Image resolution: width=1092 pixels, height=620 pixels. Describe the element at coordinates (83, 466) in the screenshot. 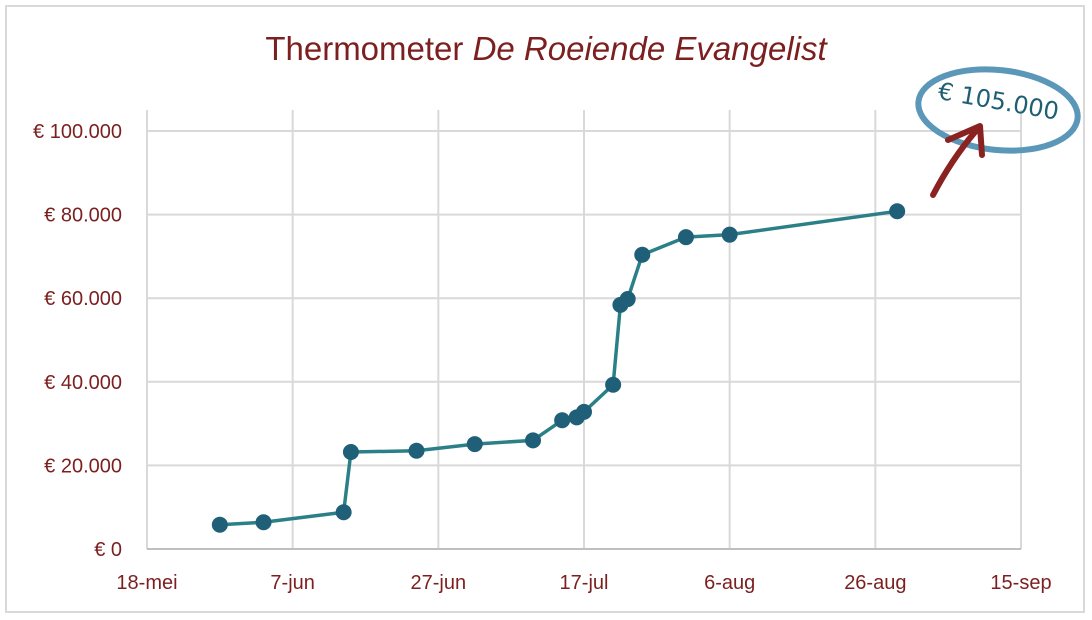

I see `y-tick-label: € 20.000` at that location.